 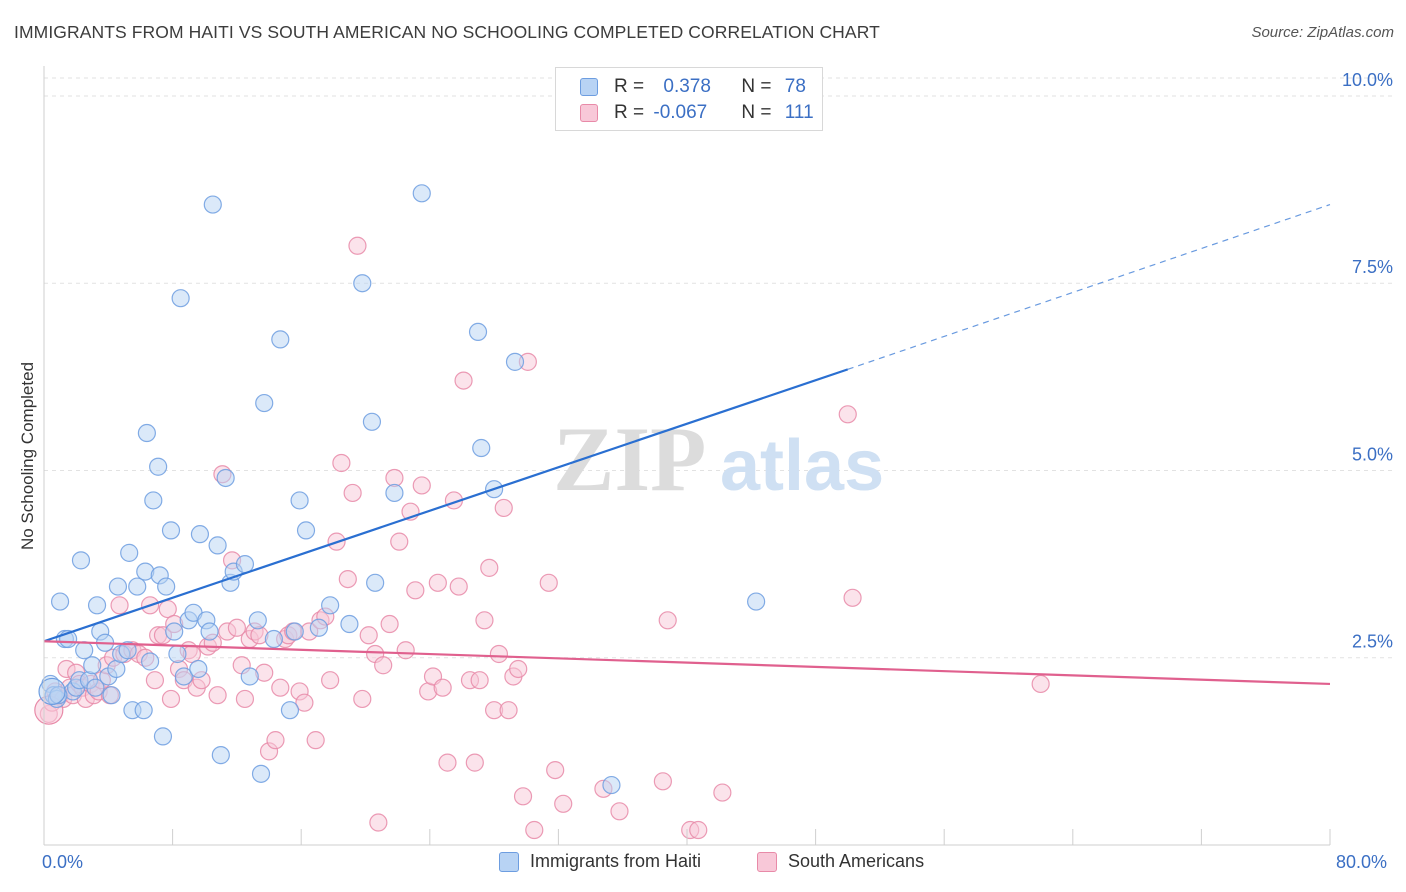 What do you see at coordinates (1362, 862) in the screenshot?
I see `x-tick-label-max: 80.0%` at bounding box center [1362, 862].